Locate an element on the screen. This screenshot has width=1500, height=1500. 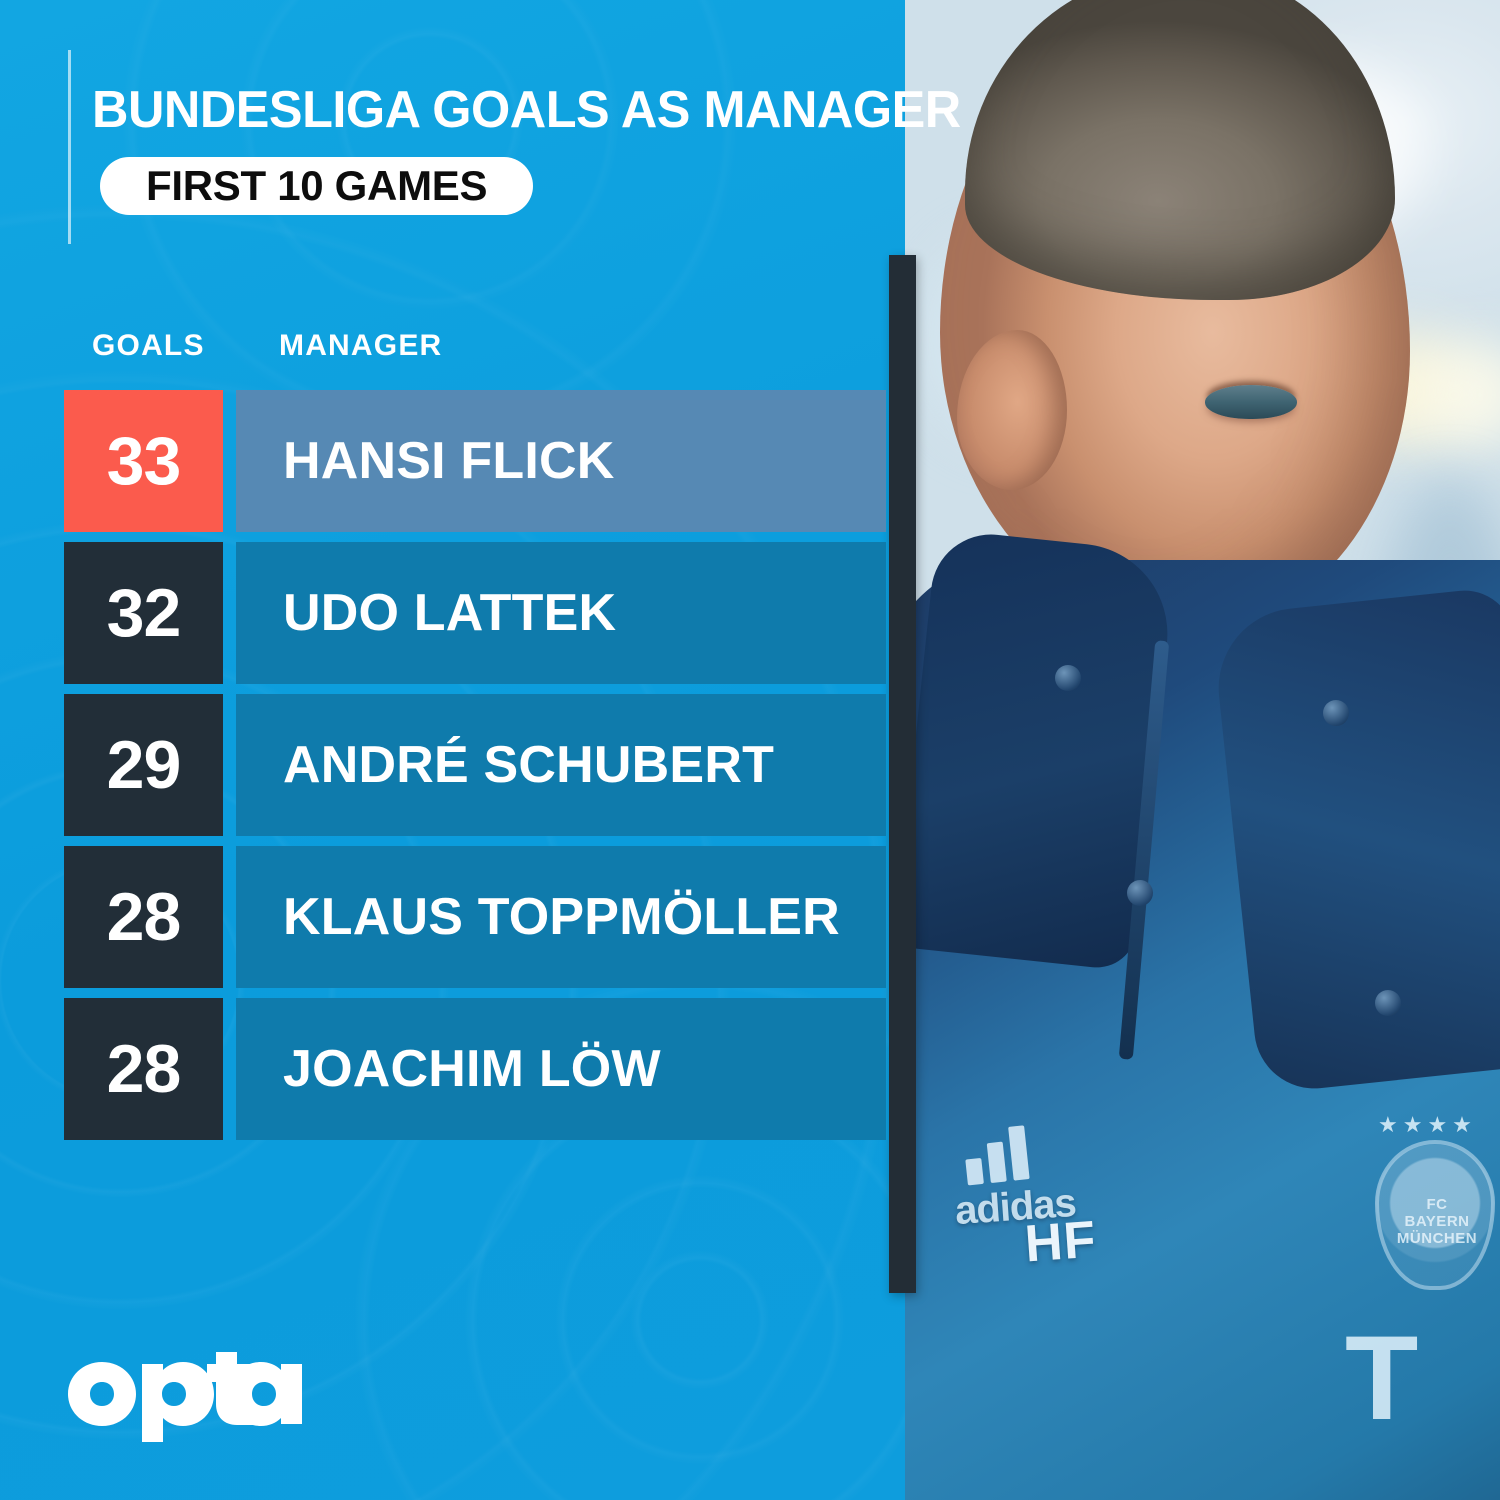
table-row: 32 UDO LATTEK is located at coordinates (475, 613).